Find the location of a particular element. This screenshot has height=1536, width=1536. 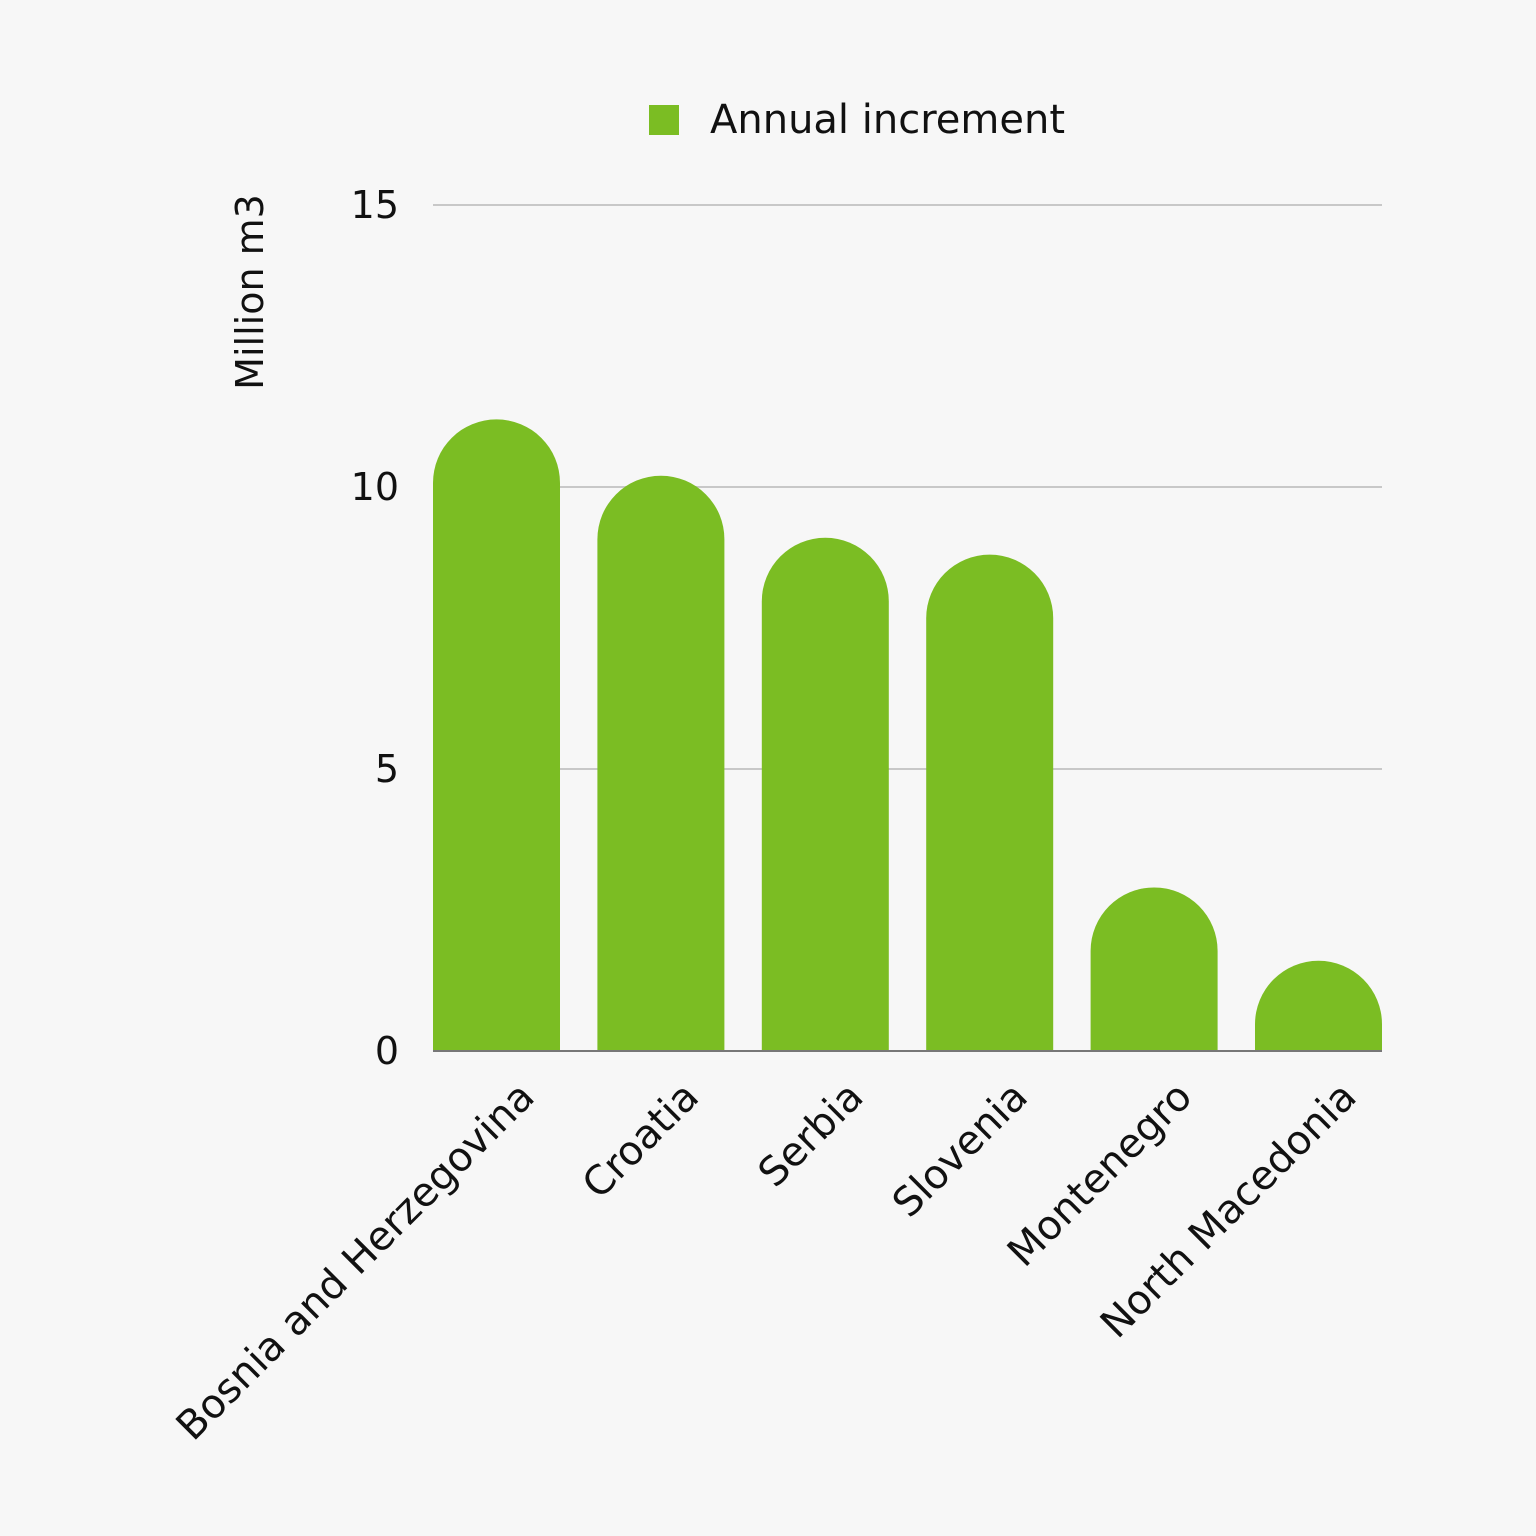

bar-slovenia is located at coordinates (990, 802).